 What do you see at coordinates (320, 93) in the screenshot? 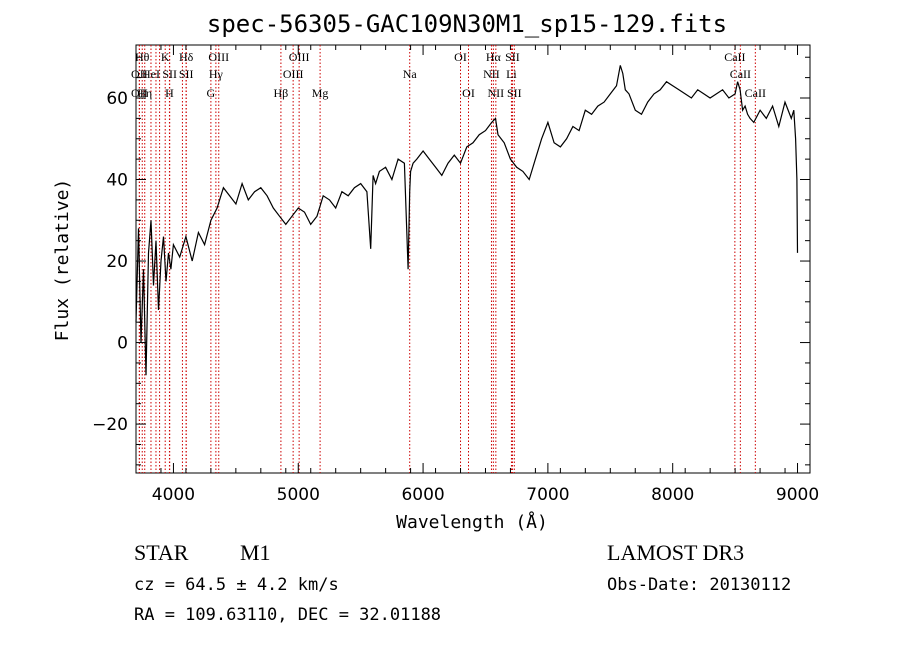
I see `line-marker-label-19: Mg` at bounding box center [320, 93].